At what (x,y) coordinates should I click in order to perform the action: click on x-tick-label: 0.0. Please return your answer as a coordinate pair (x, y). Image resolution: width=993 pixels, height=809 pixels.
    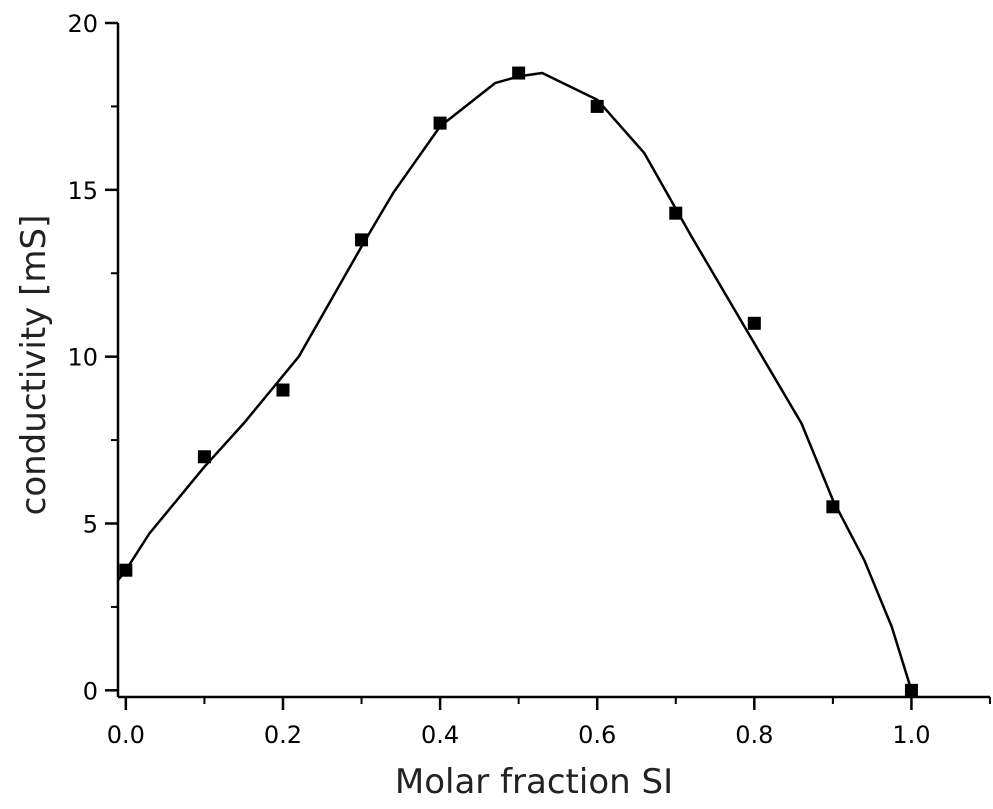
    Looking at the image, I should click on (126, 735).